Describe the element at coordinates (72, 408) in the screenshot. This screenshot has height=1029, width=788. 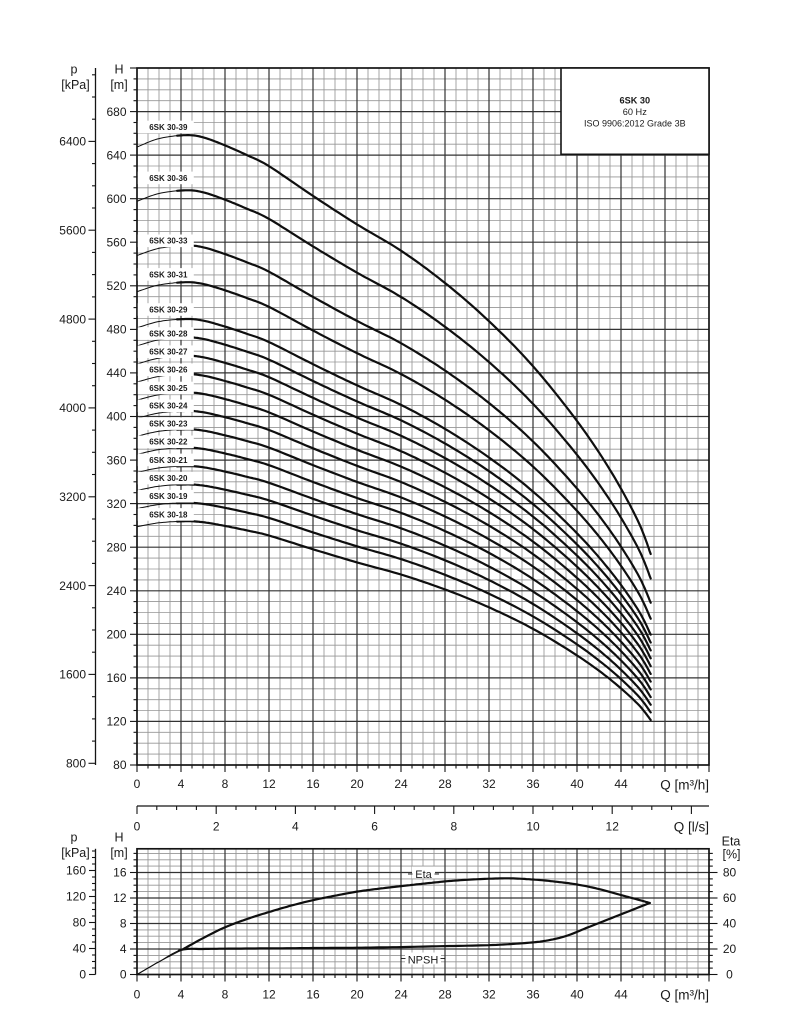
I see `svg-text: 4000` at that location.